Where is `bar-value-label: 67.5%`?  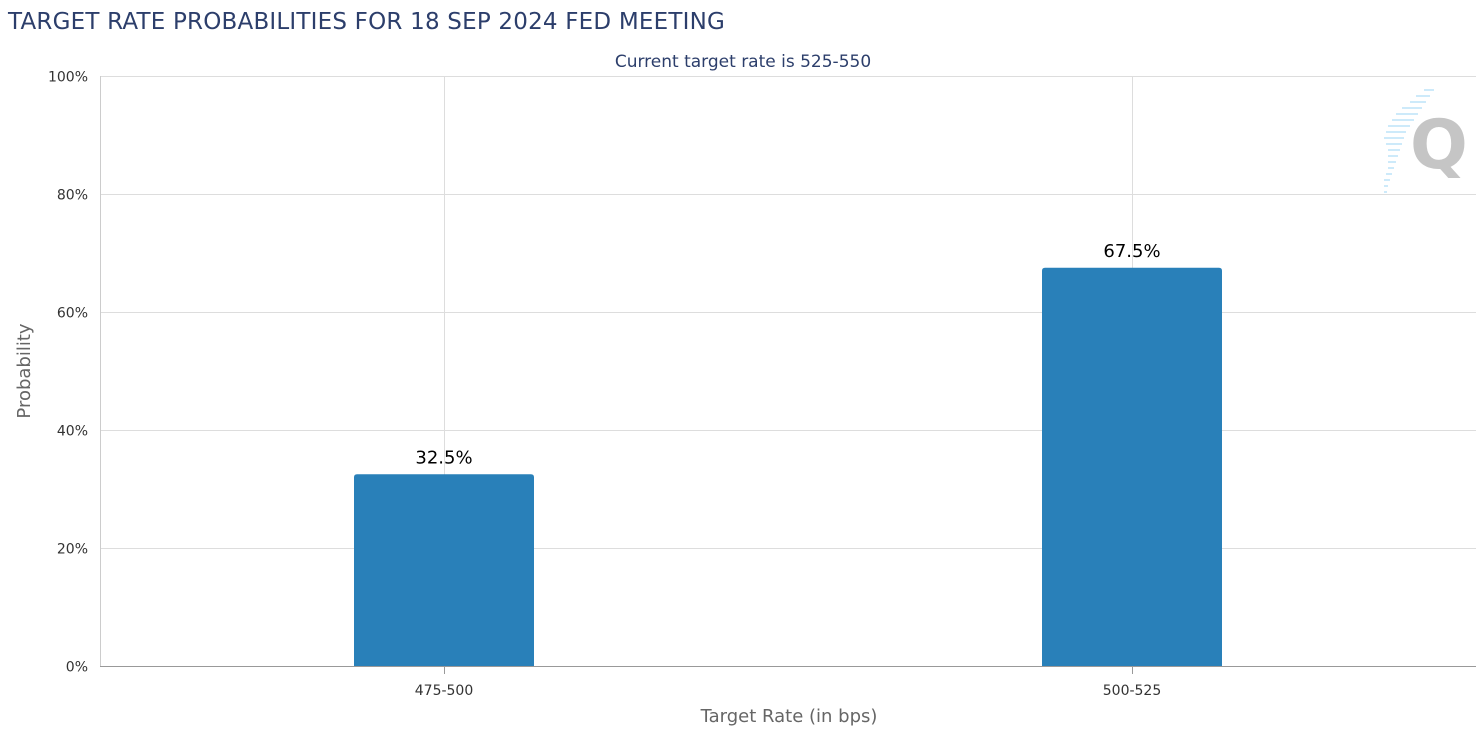
bar-value-label: 67.5% is located at coordinates (1131, 251).